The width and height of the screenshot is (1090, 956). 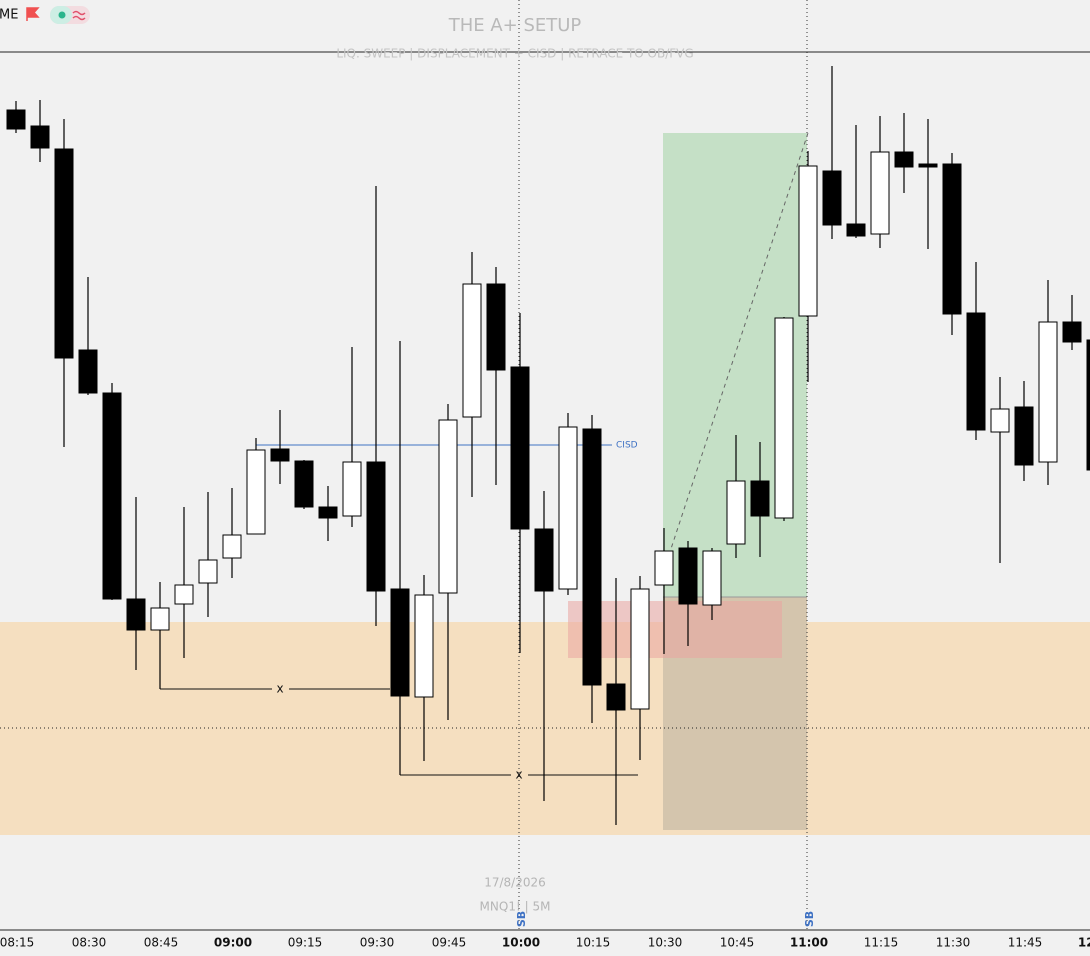 What do you see at coordinates (675, 629) in the screenshot?
I see `fvg-box` at bounding box center [675, 629].